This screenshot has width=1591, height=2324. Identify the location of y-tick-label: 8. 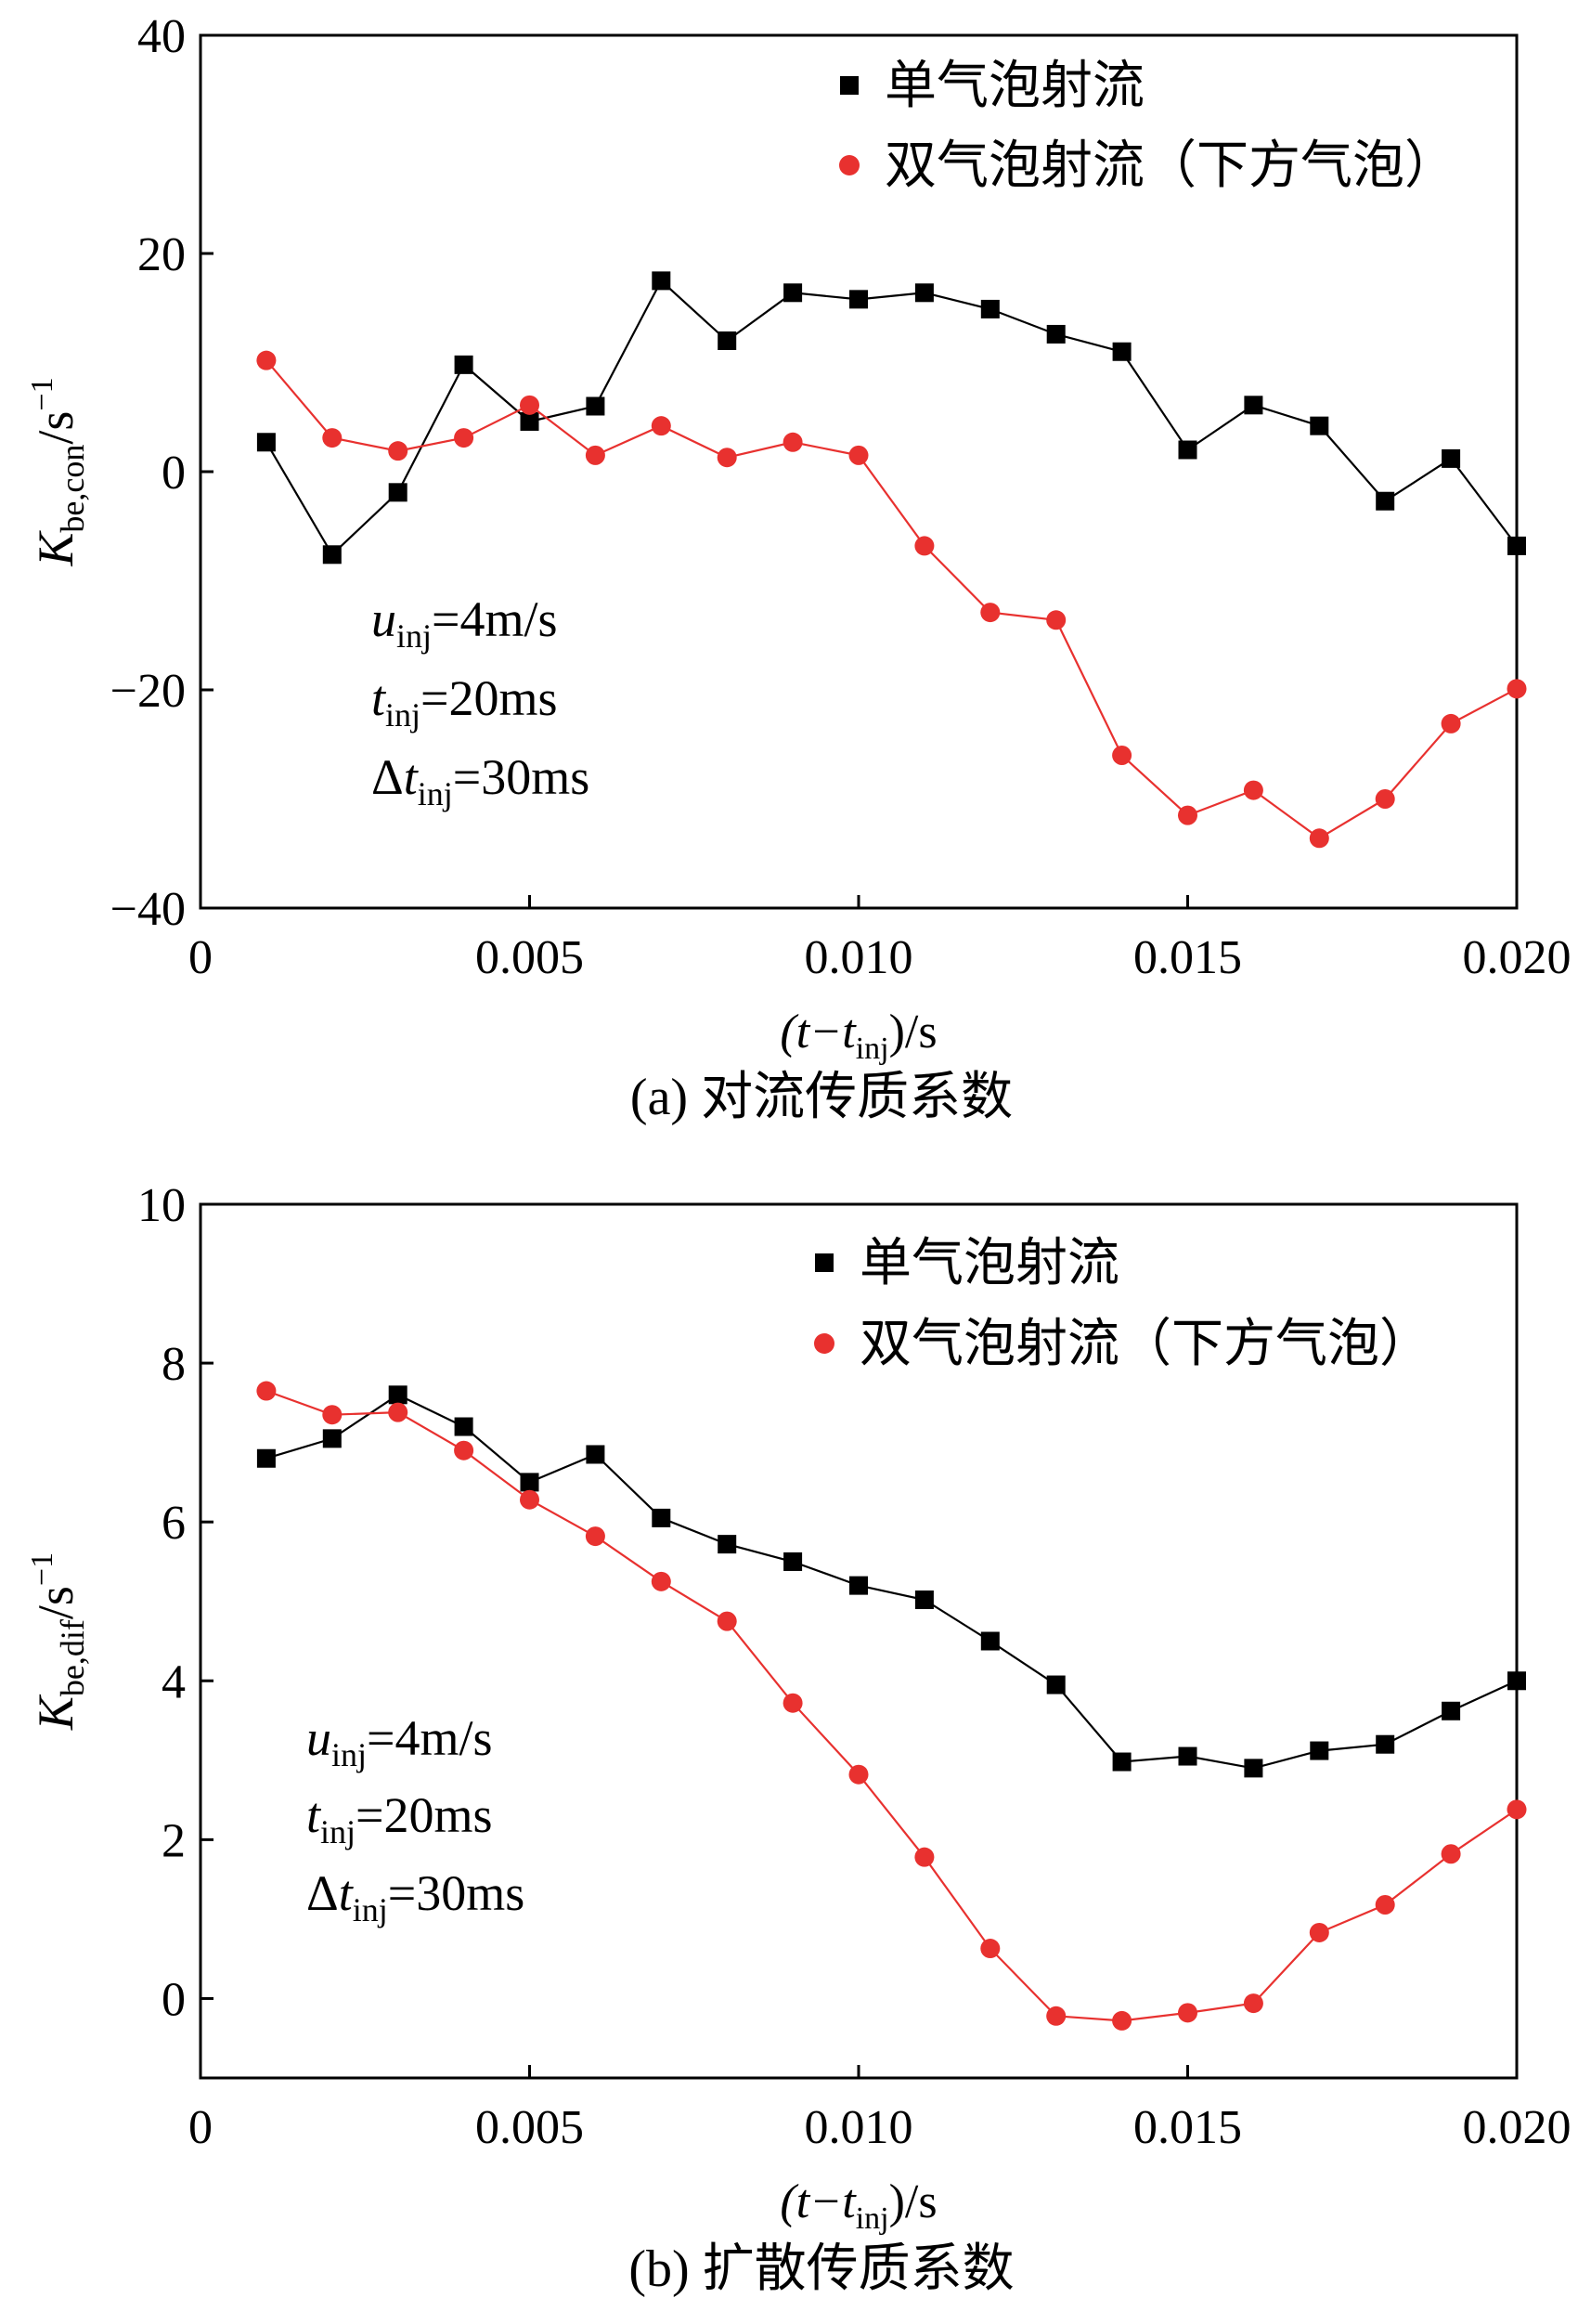
(174, 1364).